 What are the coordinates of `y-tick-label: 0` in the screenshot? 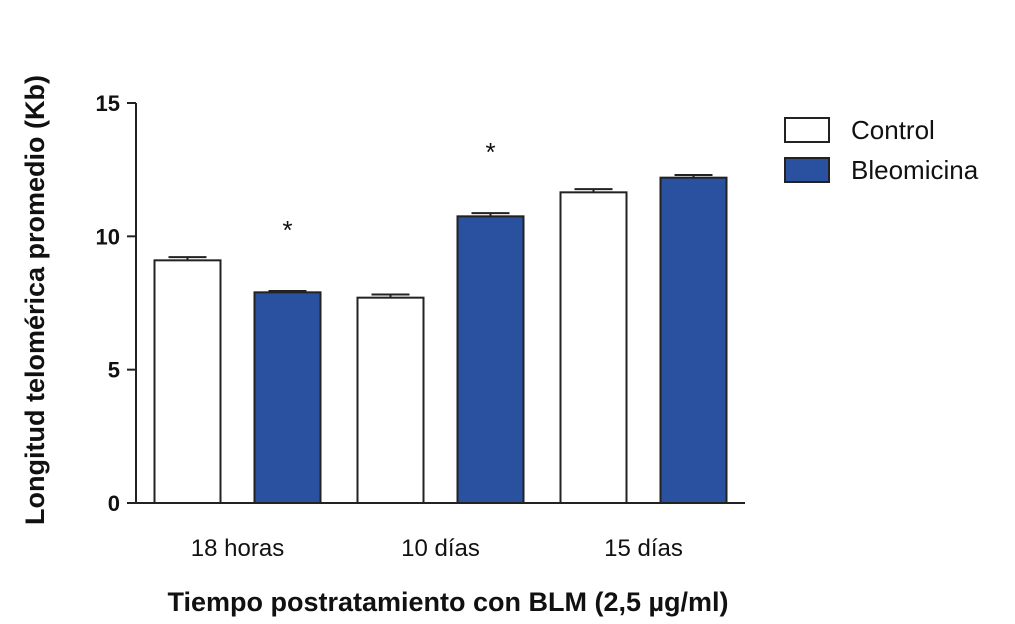 It's located at (114, 503).